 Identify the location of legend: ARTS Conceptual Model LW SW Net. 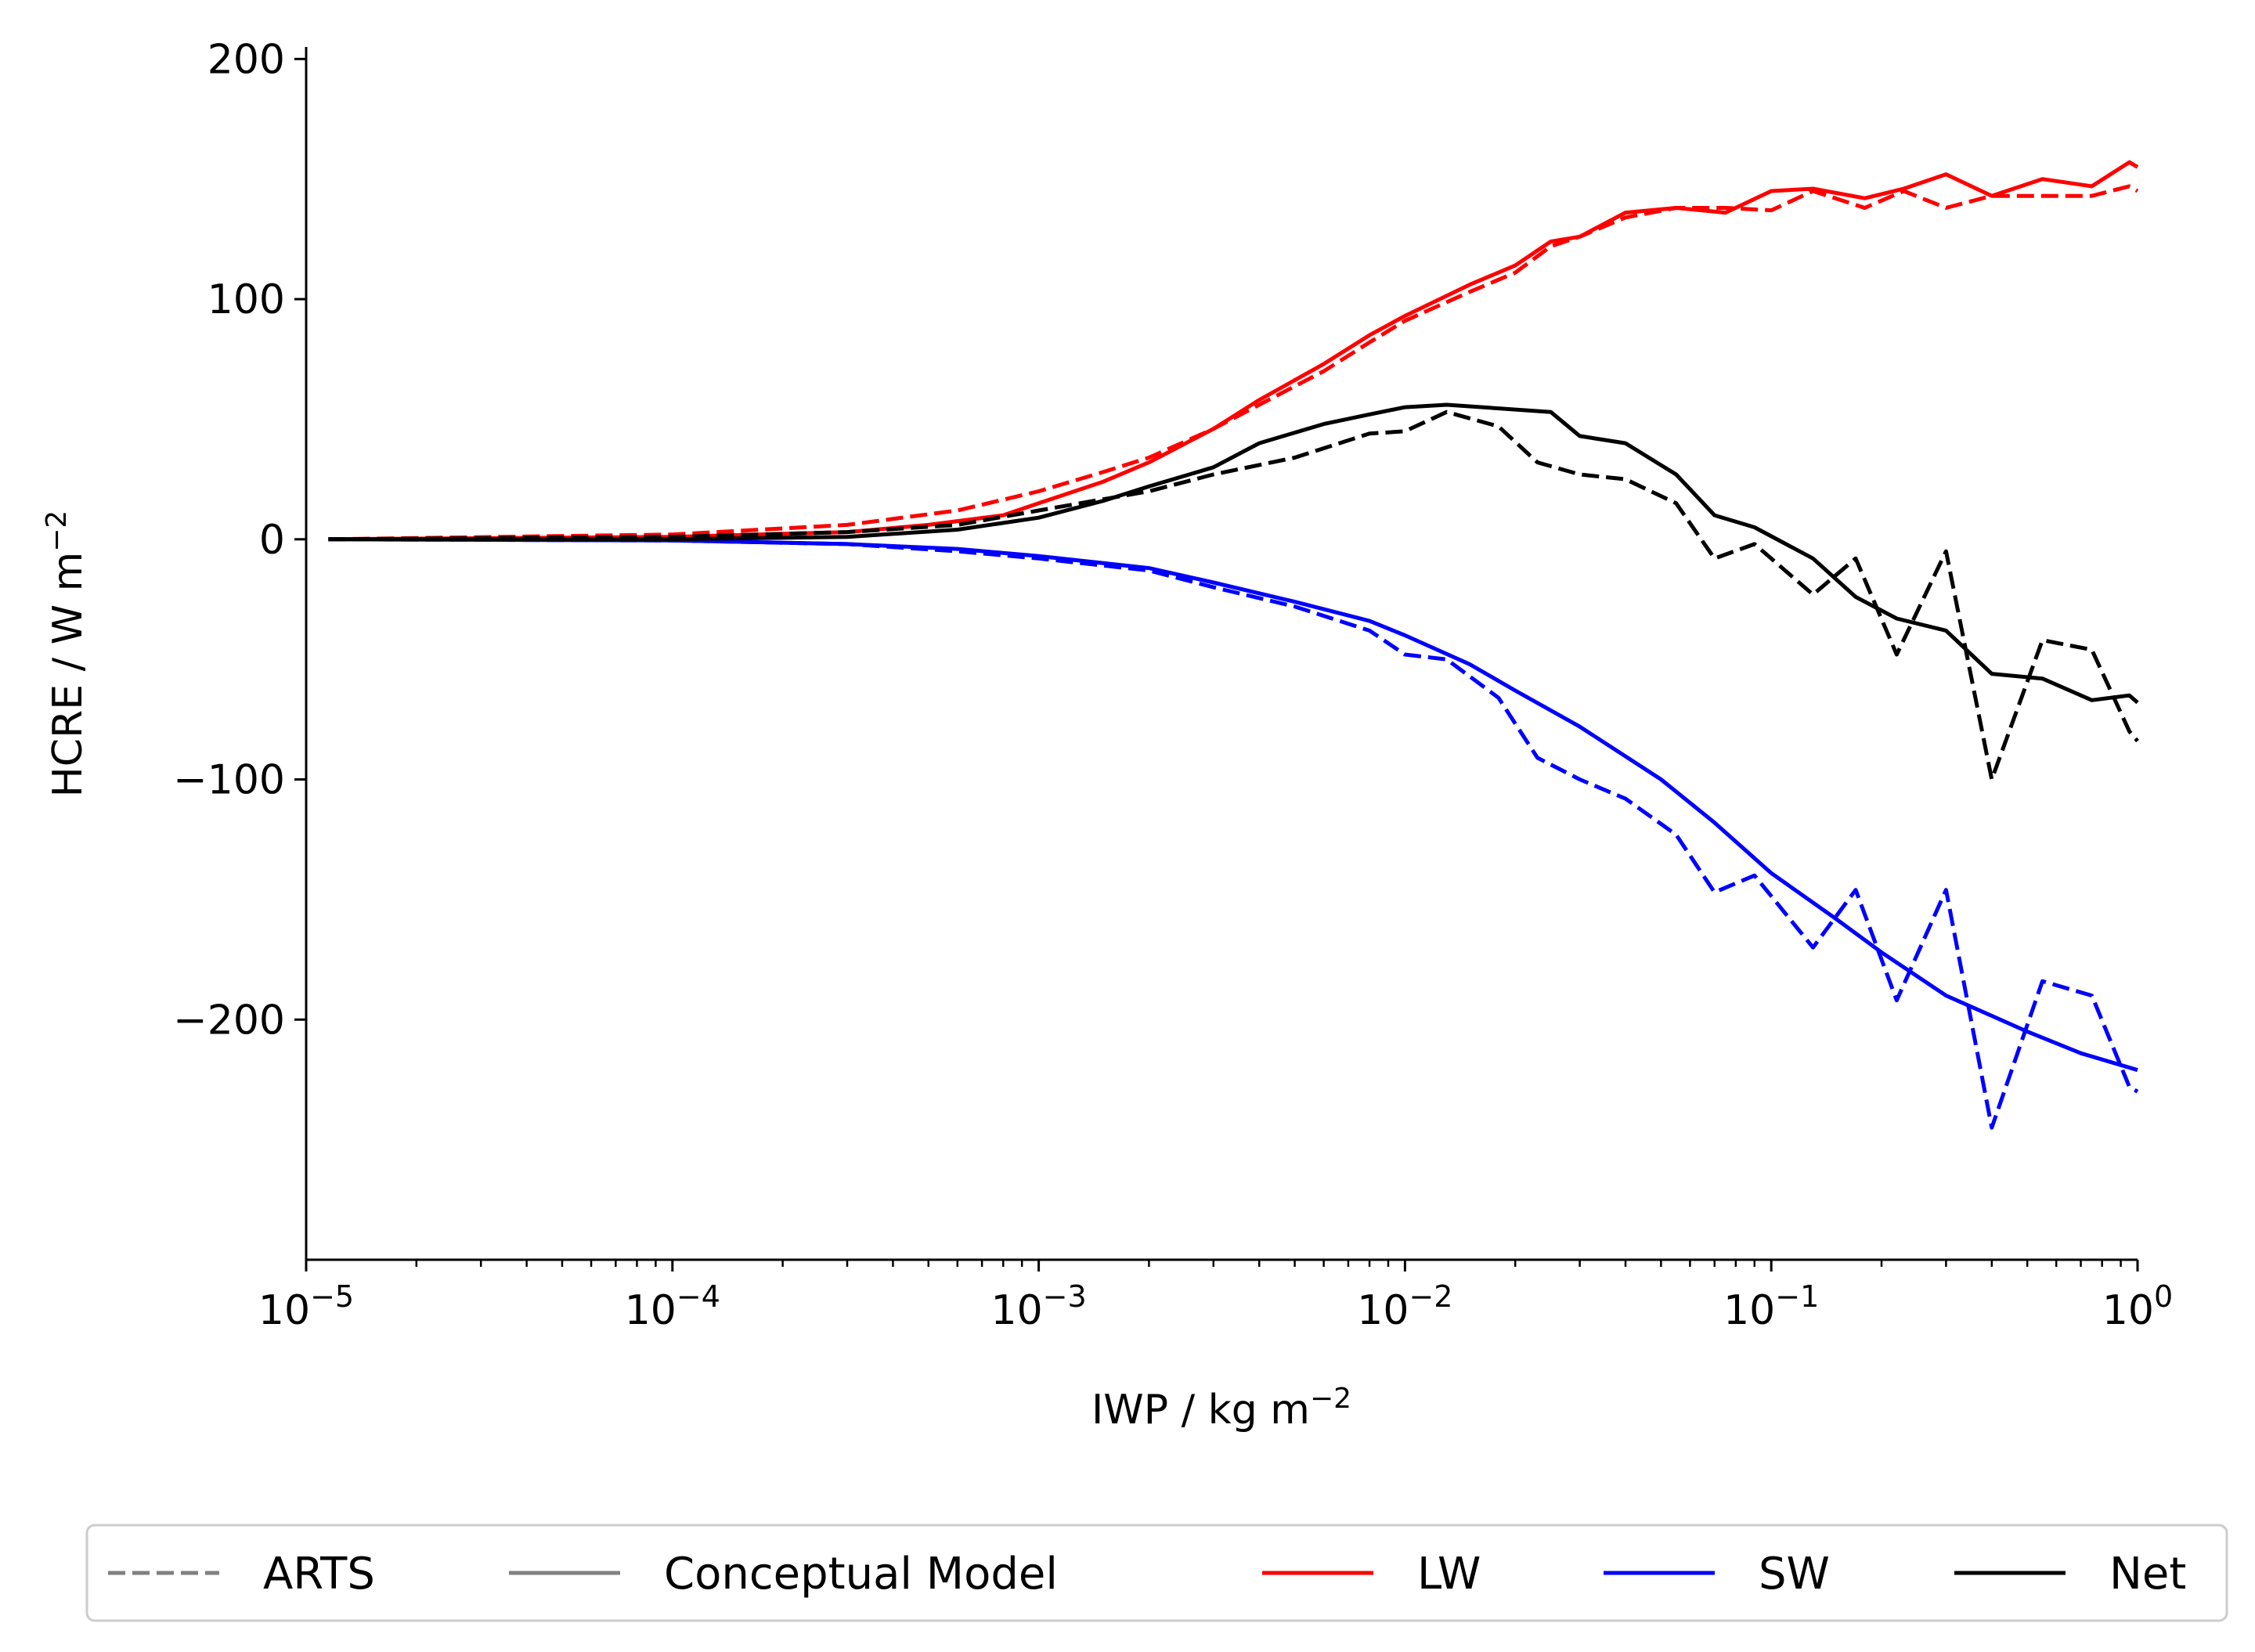
(1156, 1573).